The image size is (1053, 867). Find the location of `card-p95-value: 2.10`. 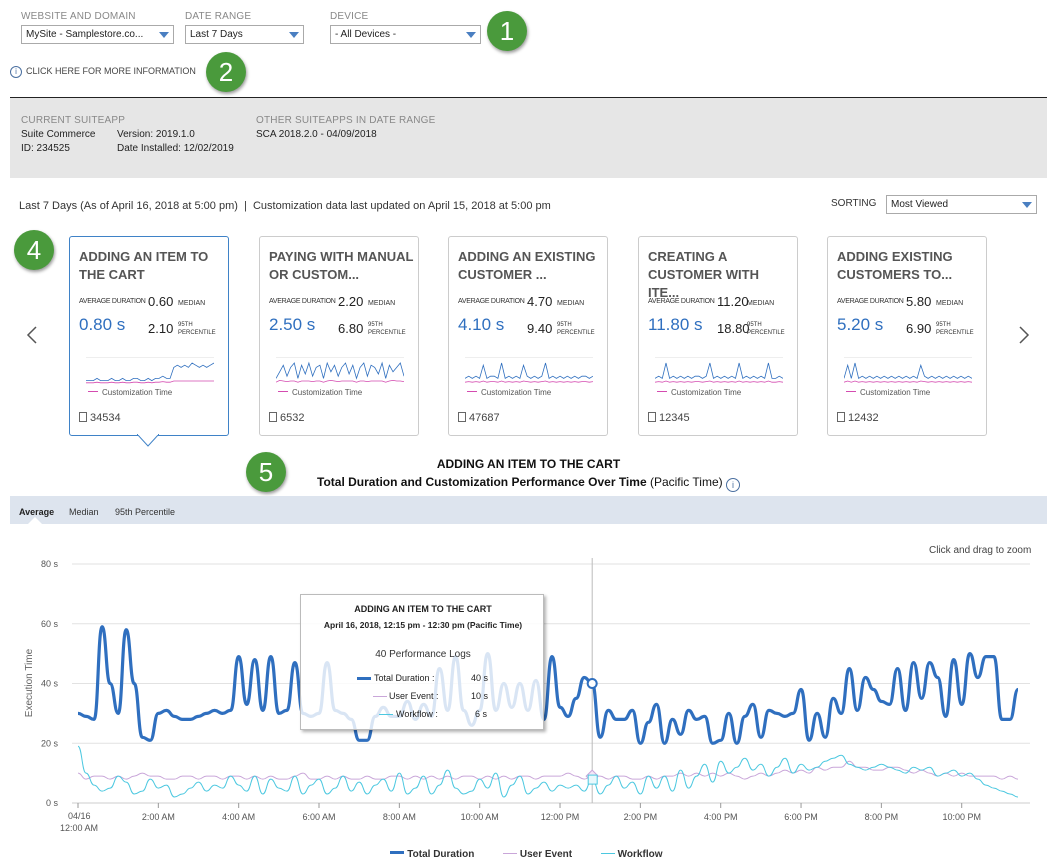

card-p95-value: 2.10 is located at coordinates (161, 328).